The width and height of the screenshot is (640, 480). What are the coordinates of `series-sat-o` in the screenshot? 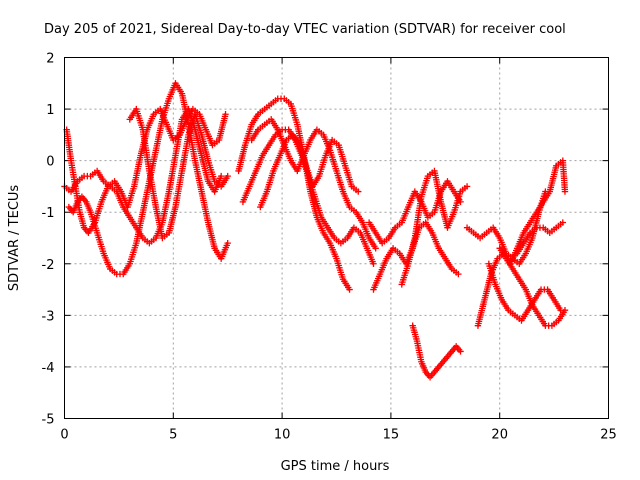 It's located at (524, 292).